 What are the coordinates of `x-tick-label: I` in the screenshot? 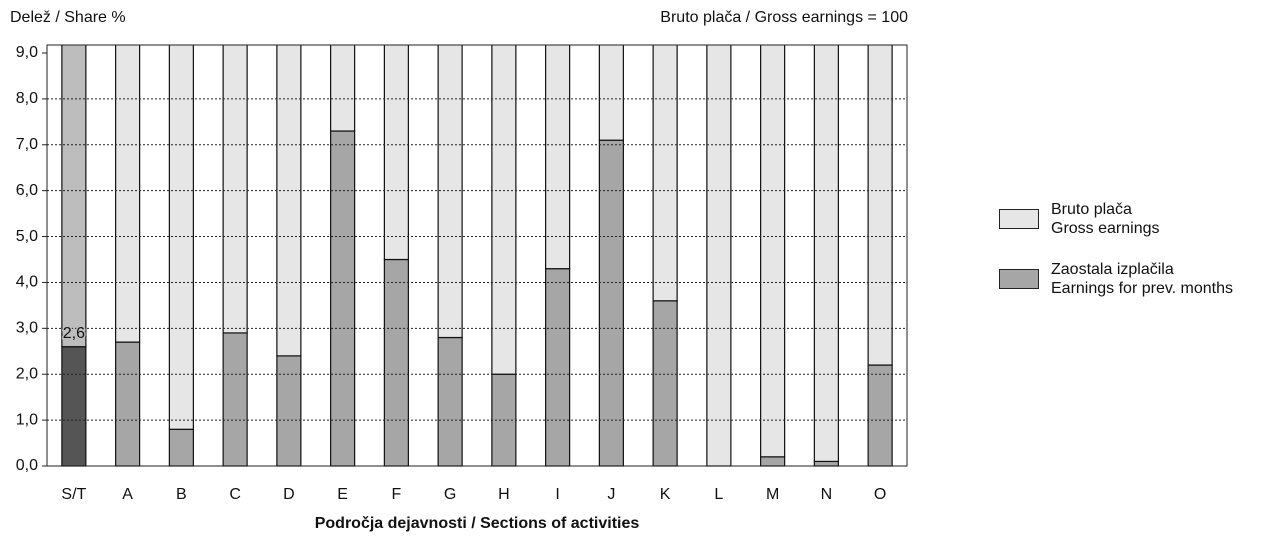 It's located at (557, 494).